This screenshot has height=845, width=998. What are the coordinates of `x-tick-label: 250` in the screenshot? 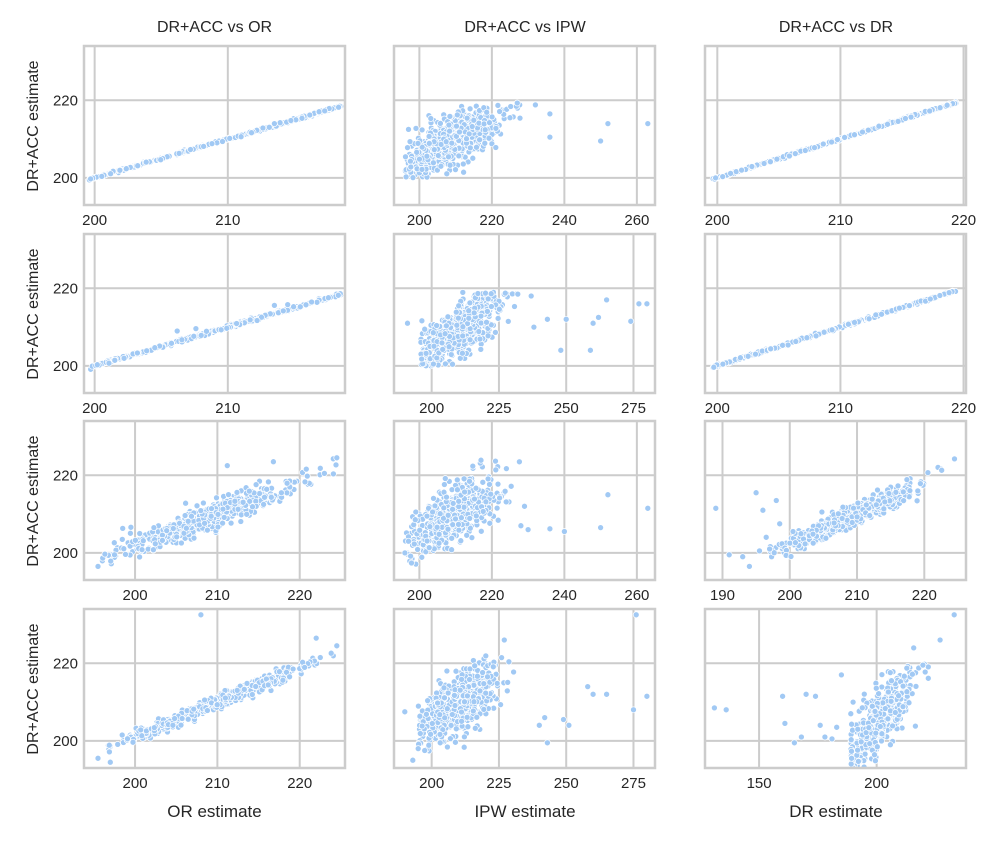 It's located at (566, 408).